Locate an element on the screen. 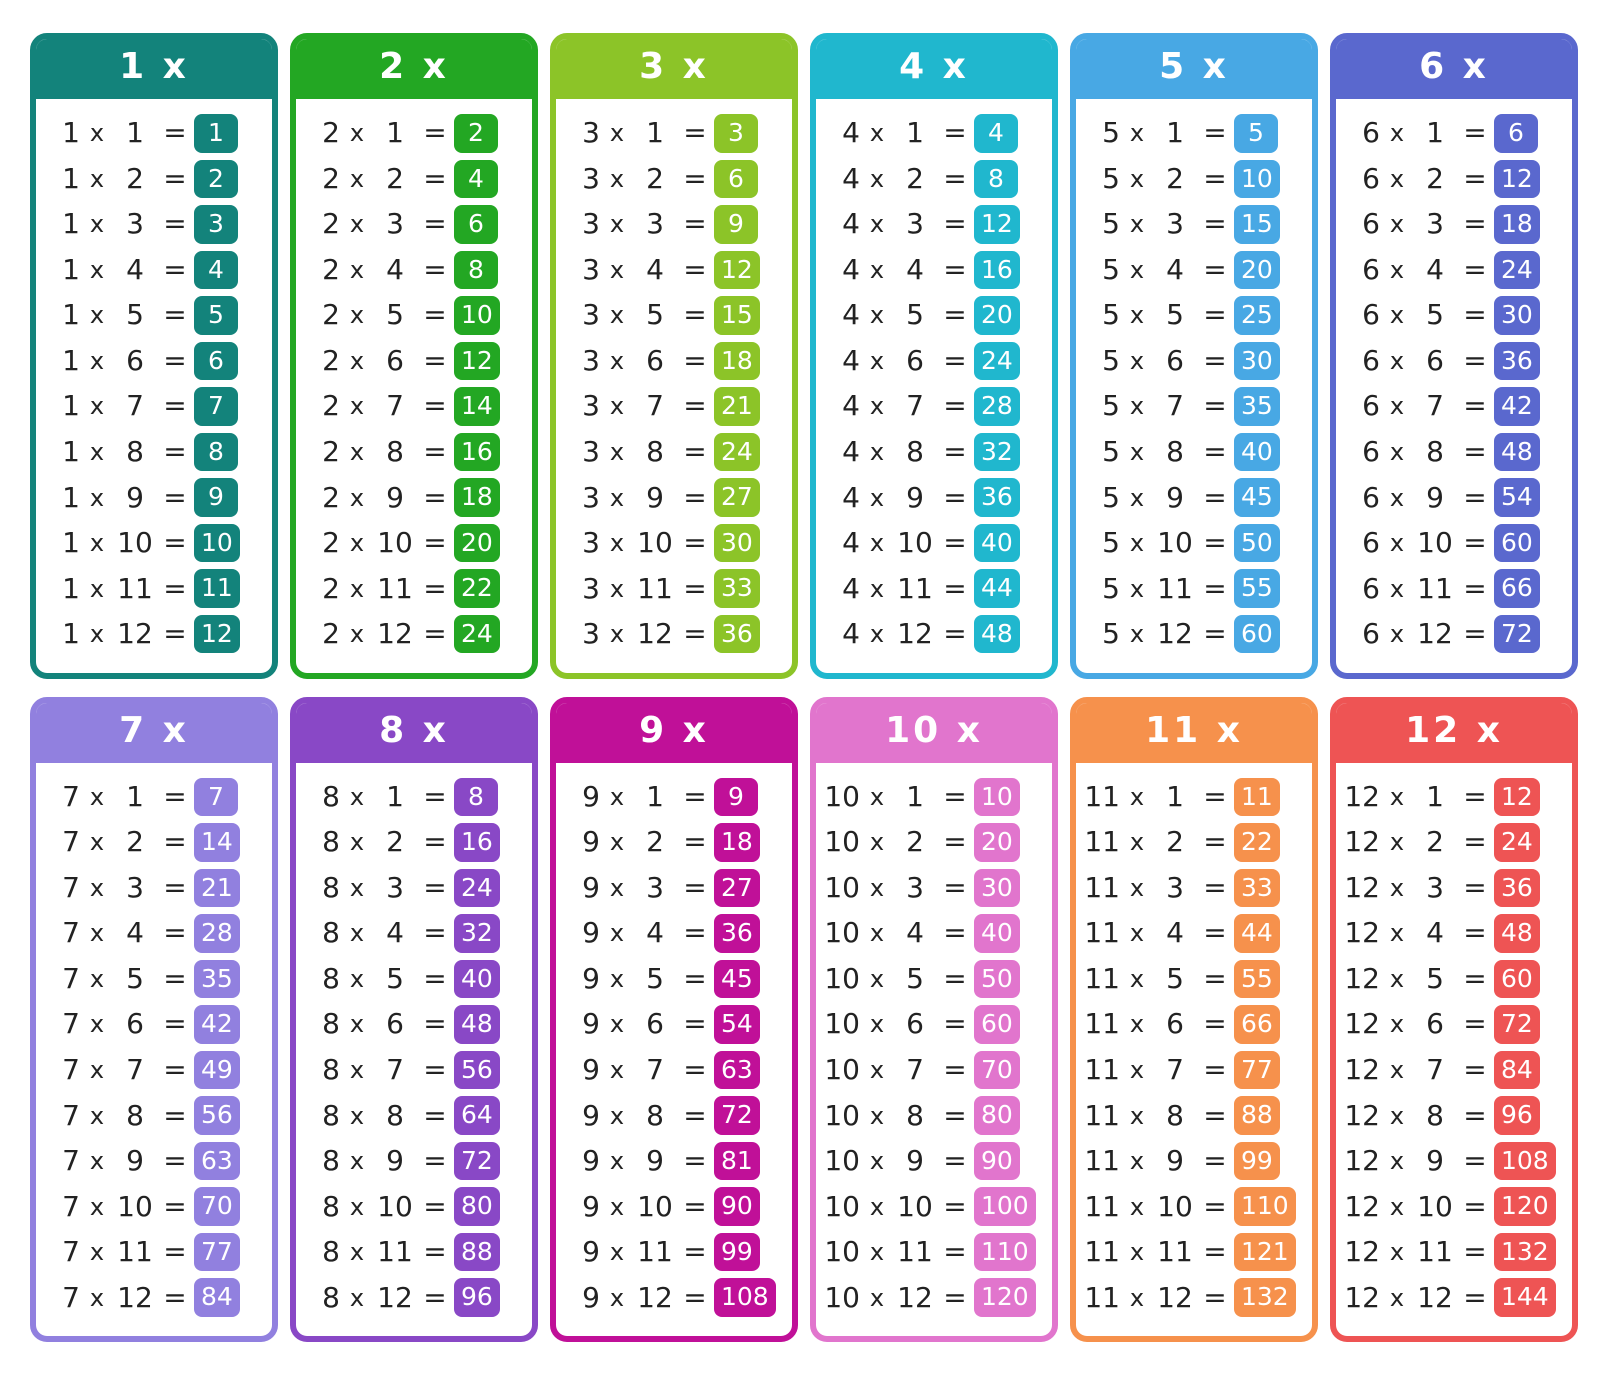 The height and width of the screenshot is (1375, 1608). product-badge: 56 is located at coordinates (217, 1115).